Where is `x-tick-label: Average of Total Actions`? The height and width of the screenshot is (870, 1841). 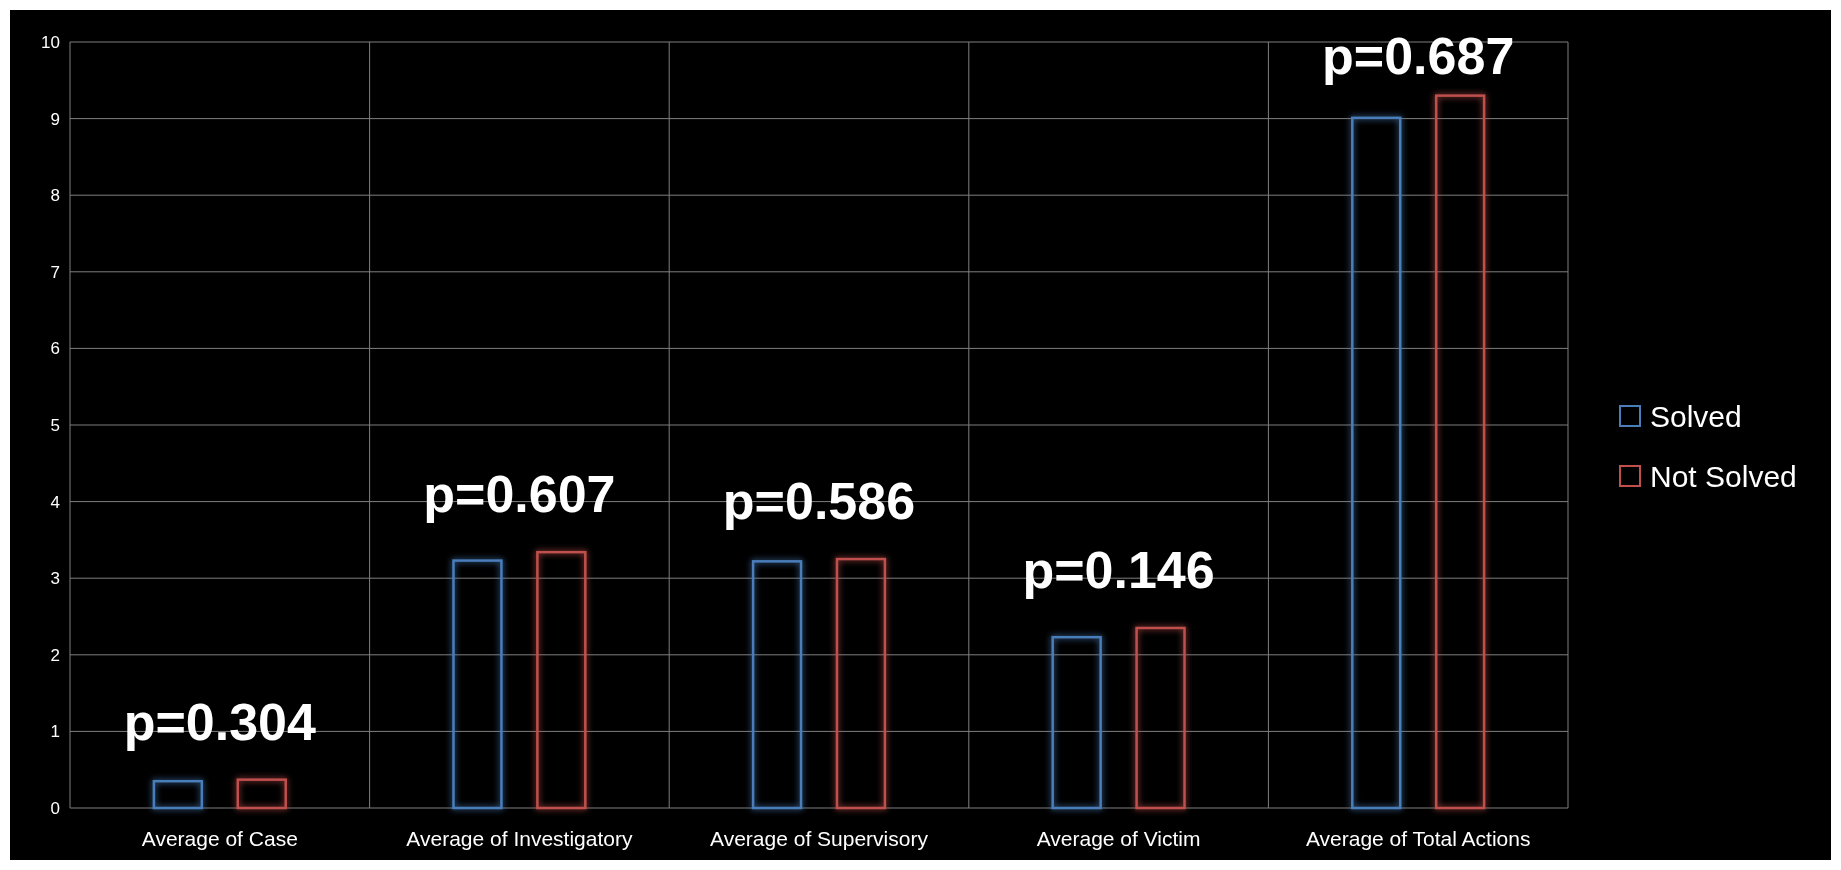
x-tick-label: Average of Total Actions is located at coordinates (1418, 838).